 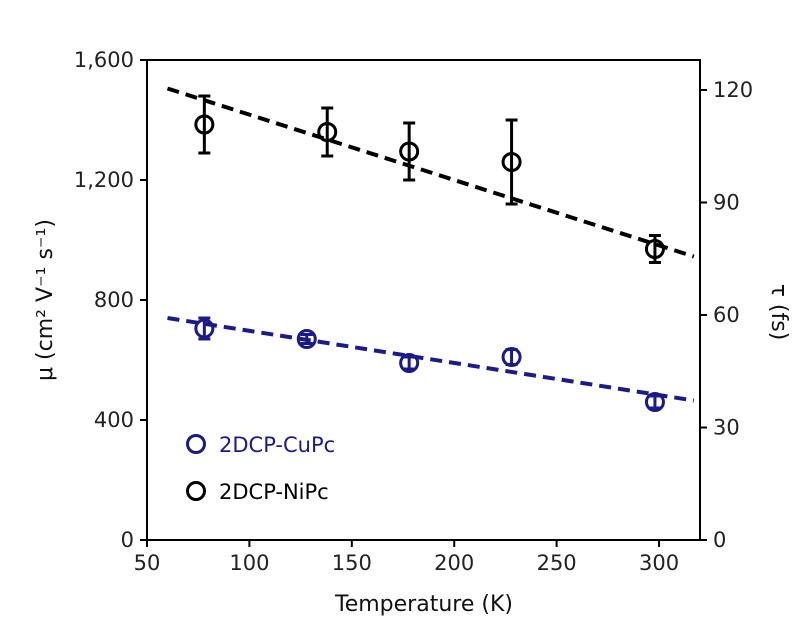 What do you see at coordinates (104, 60) in the screenshot?
I see `y-left-tick-label: 1,600` at bounding box center [104, 60].